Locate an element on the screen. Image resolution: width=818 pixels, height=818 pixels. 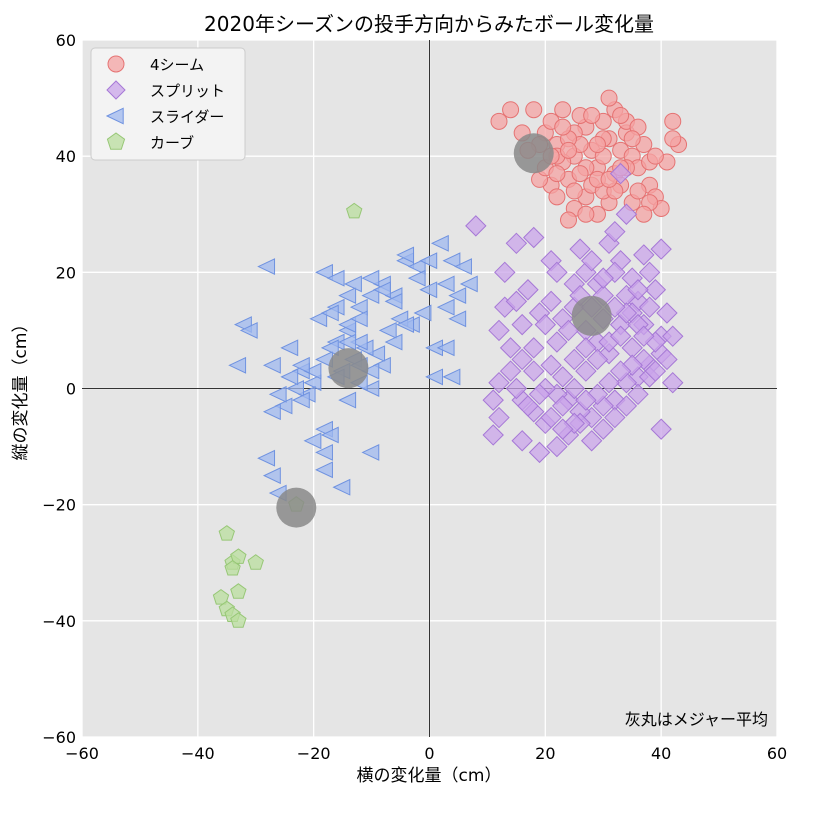
x-axis-label: 横の変化量（cm） is located at coordinates (429, 776).